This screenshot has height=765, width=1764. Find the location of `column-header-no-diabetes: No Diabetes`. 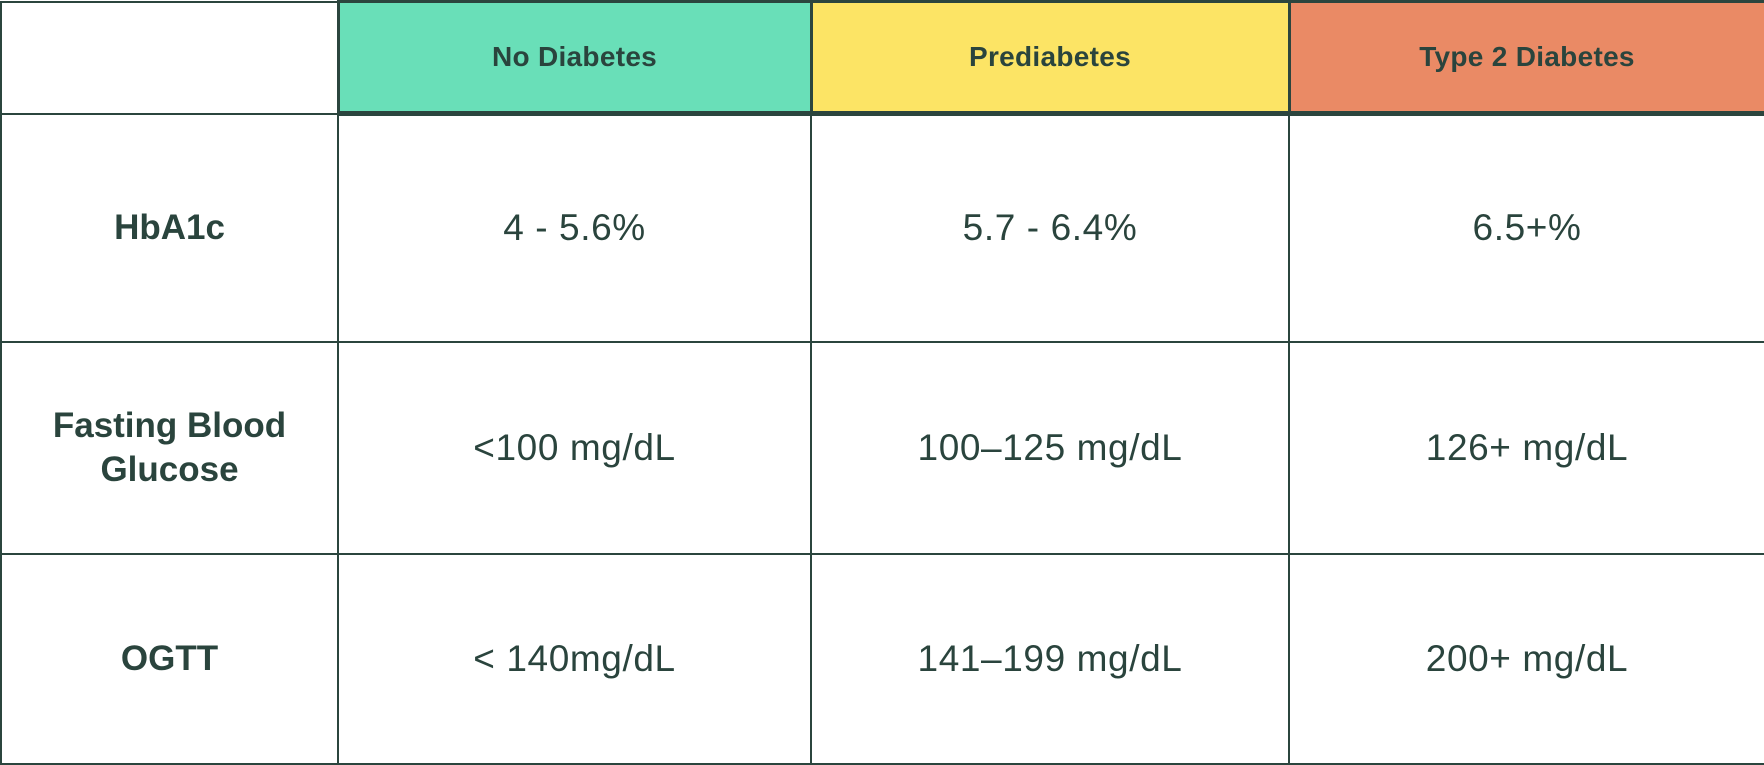

column-header-no-diabetes: No Diabetes is located at coordinates (574, 58).